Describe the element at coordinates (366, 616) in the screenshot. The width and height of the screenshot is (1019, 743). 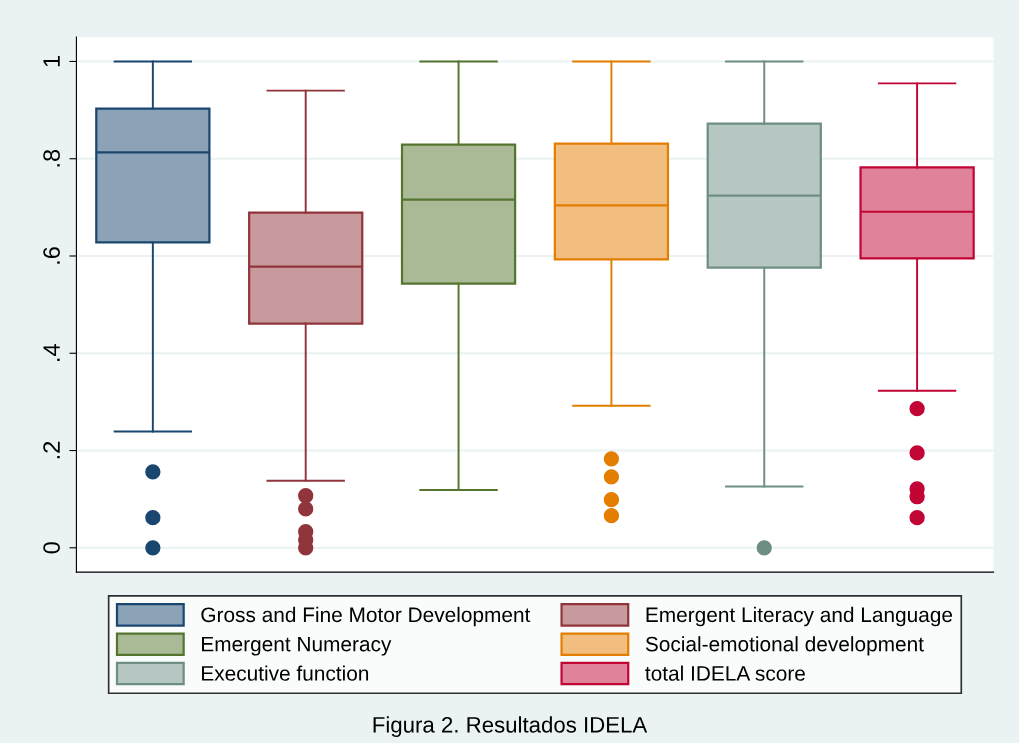
I see `legend-label: Gross and Fine Motor Development` at that location.